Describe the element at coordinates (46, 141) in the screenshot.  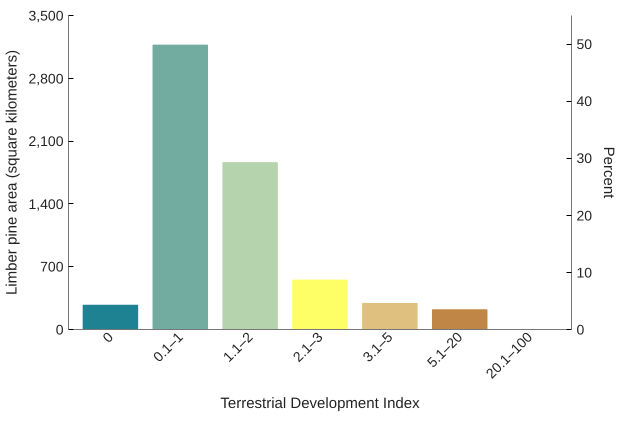
I see `y-tick-label: 2,100` at that location.